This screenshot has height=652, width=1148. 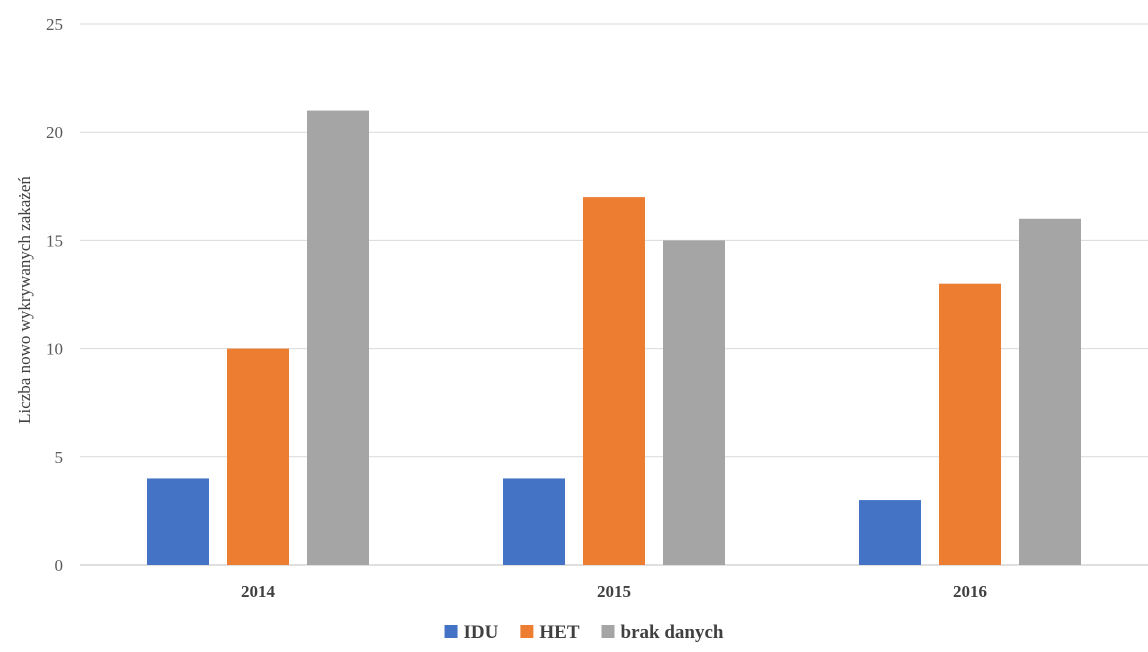 I want to click on y-tick-label: 5, so click(x=59, y=457).